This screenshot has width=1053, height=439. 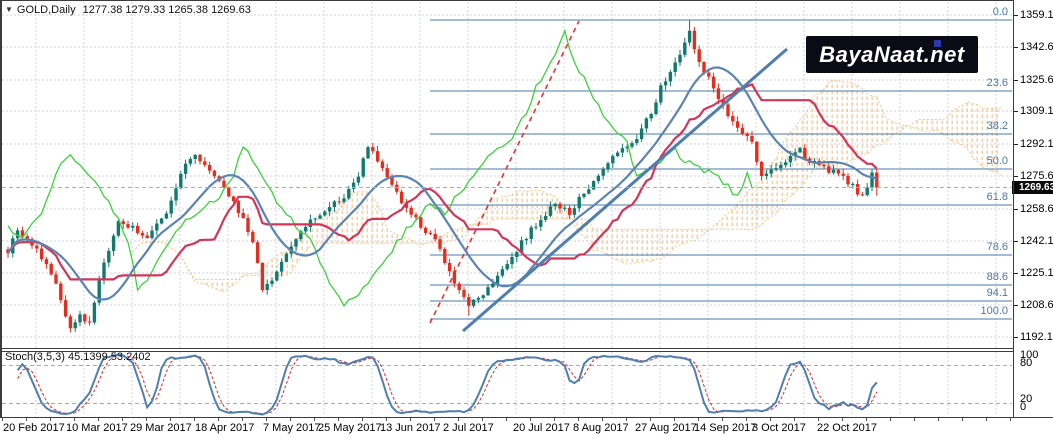 What do you see at coordinates (9, 9) in the screenshot?
I see `symbol-dropdown-arrow-icon: ▼` at bounding box center [9, 9].